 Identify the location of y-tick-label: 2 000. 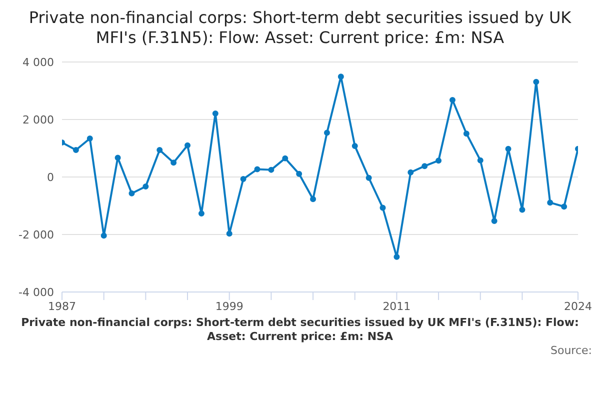
(38, 119).